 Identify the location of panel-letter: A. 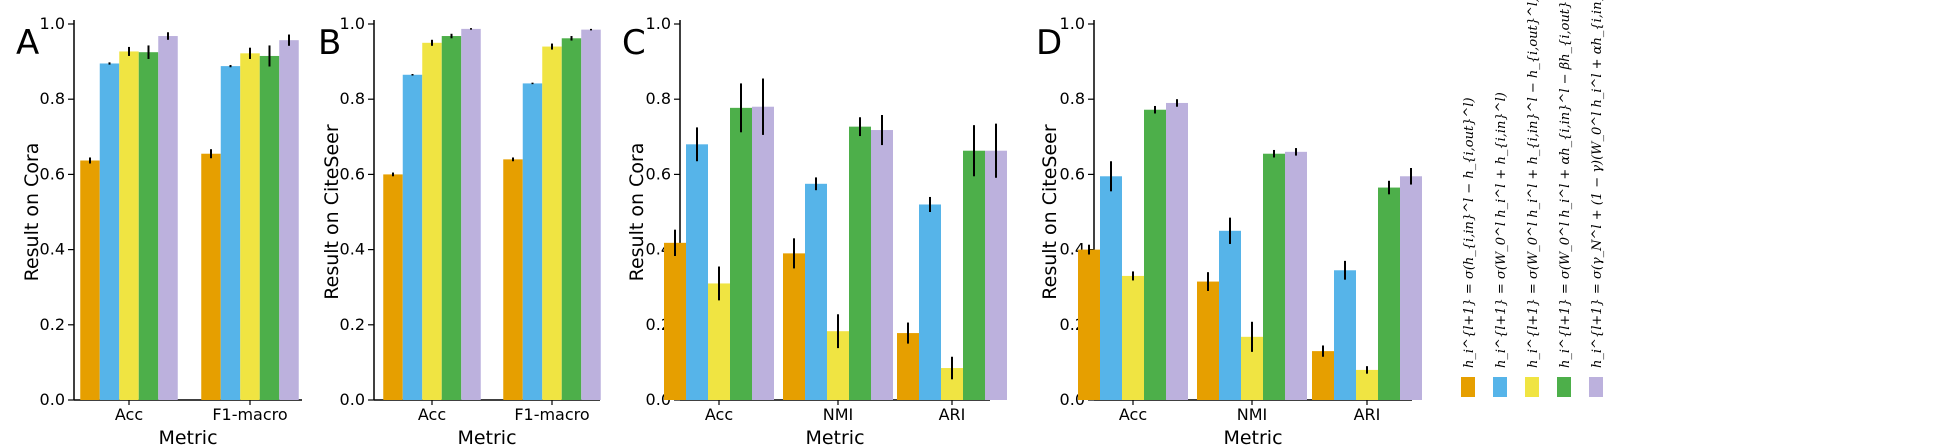
(27, 43).